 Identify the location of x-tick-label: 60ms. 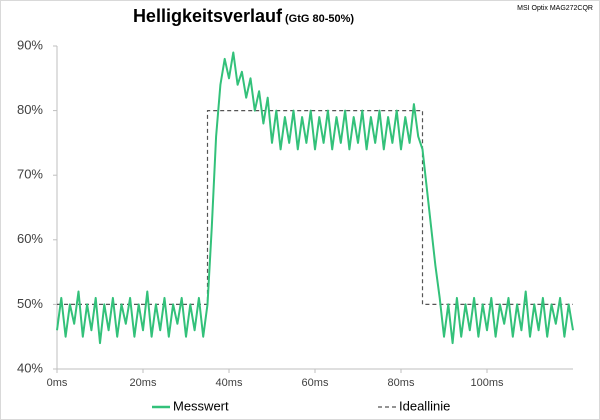
(315, 383).